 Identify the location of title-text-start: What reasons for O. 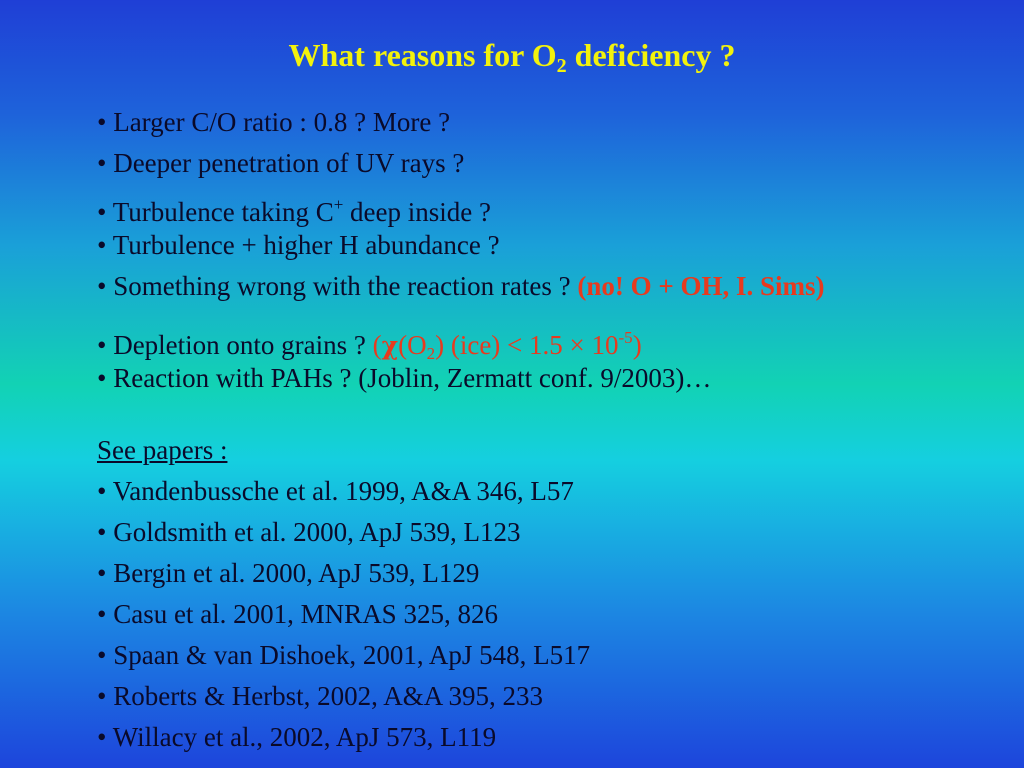
(422, 55).